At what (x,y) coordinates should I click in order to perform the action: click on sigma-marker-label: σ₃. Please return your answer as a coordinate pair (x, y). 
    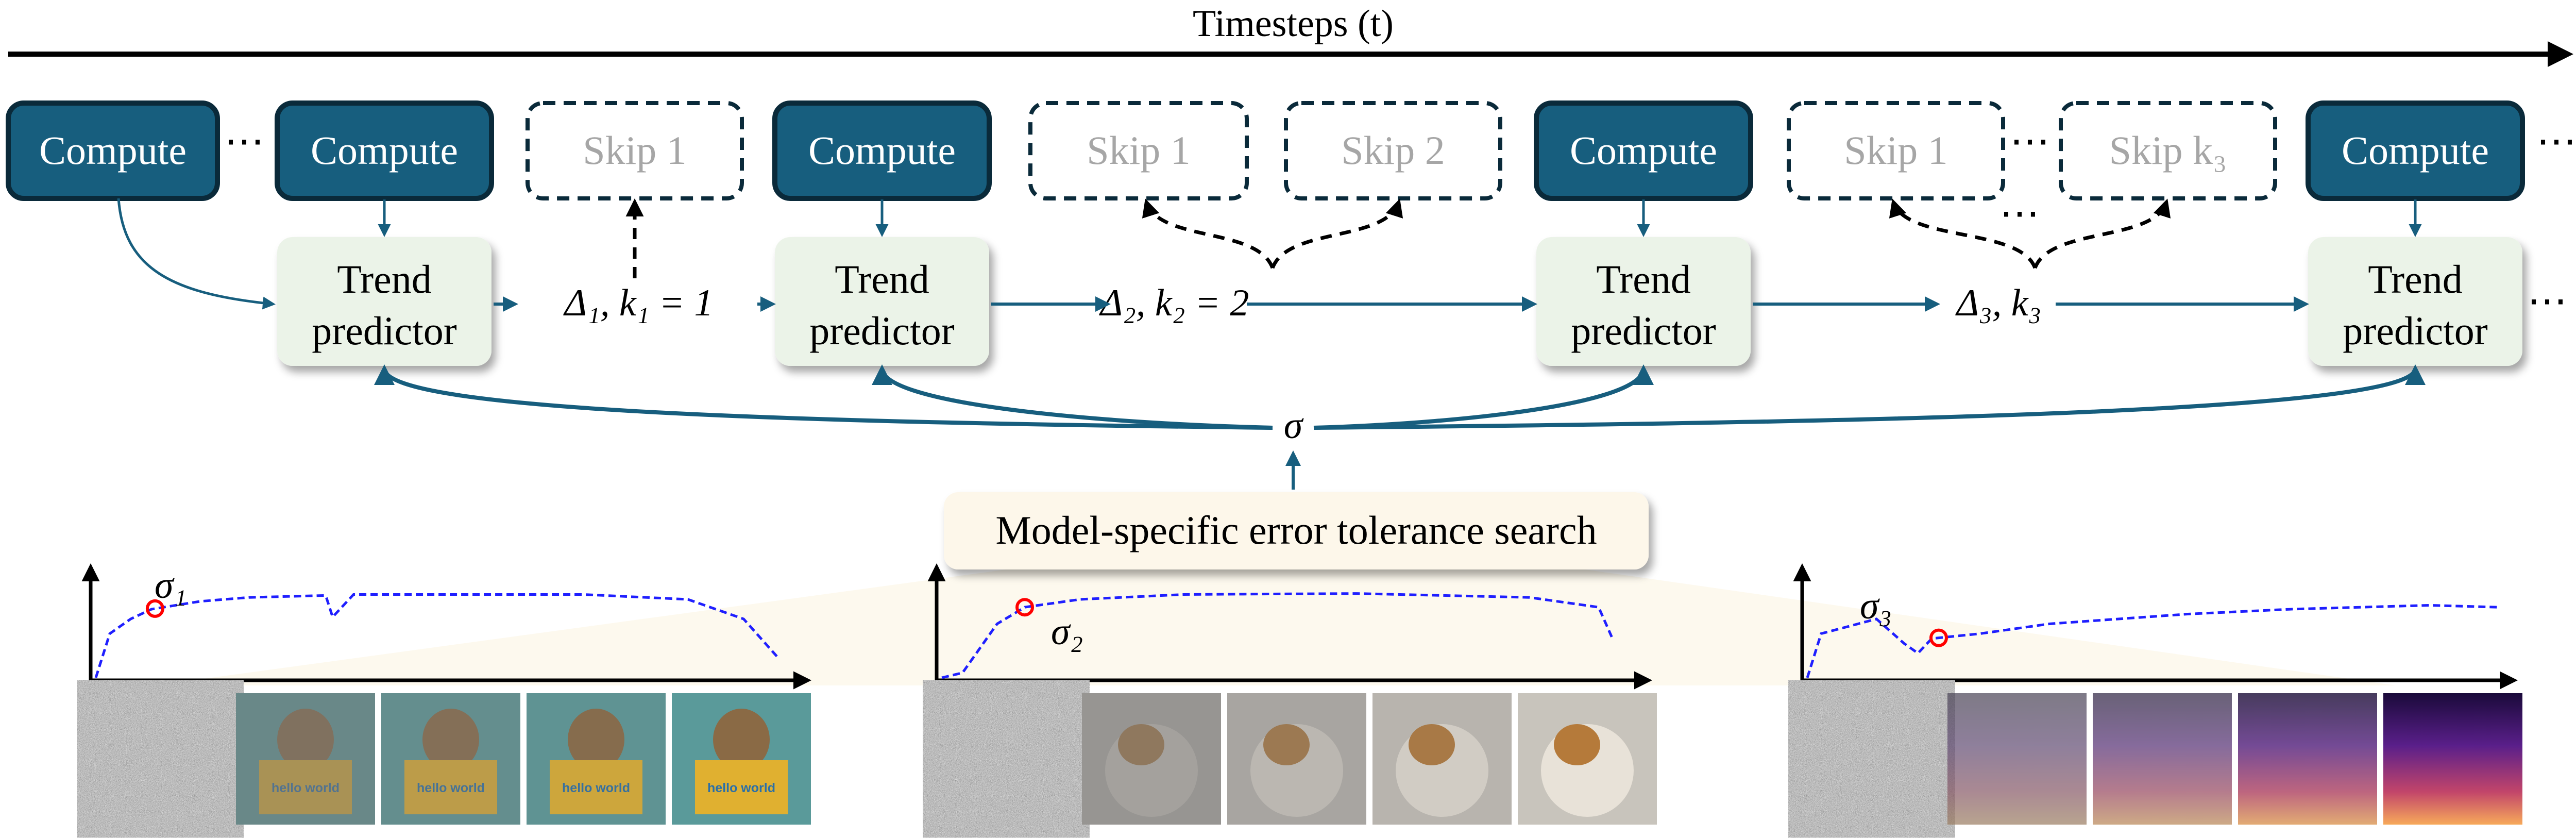
    Looking at the image, I should click on (1876, 606).